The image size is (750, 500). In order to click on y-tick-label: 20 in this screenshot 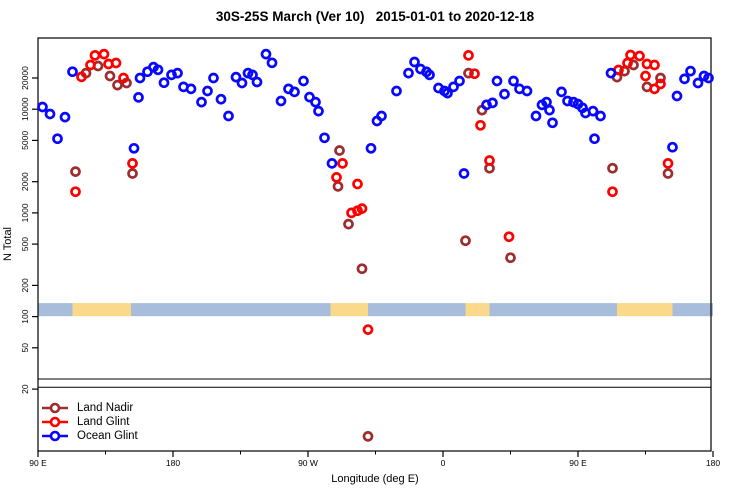, I will do `click(25, 389)`.